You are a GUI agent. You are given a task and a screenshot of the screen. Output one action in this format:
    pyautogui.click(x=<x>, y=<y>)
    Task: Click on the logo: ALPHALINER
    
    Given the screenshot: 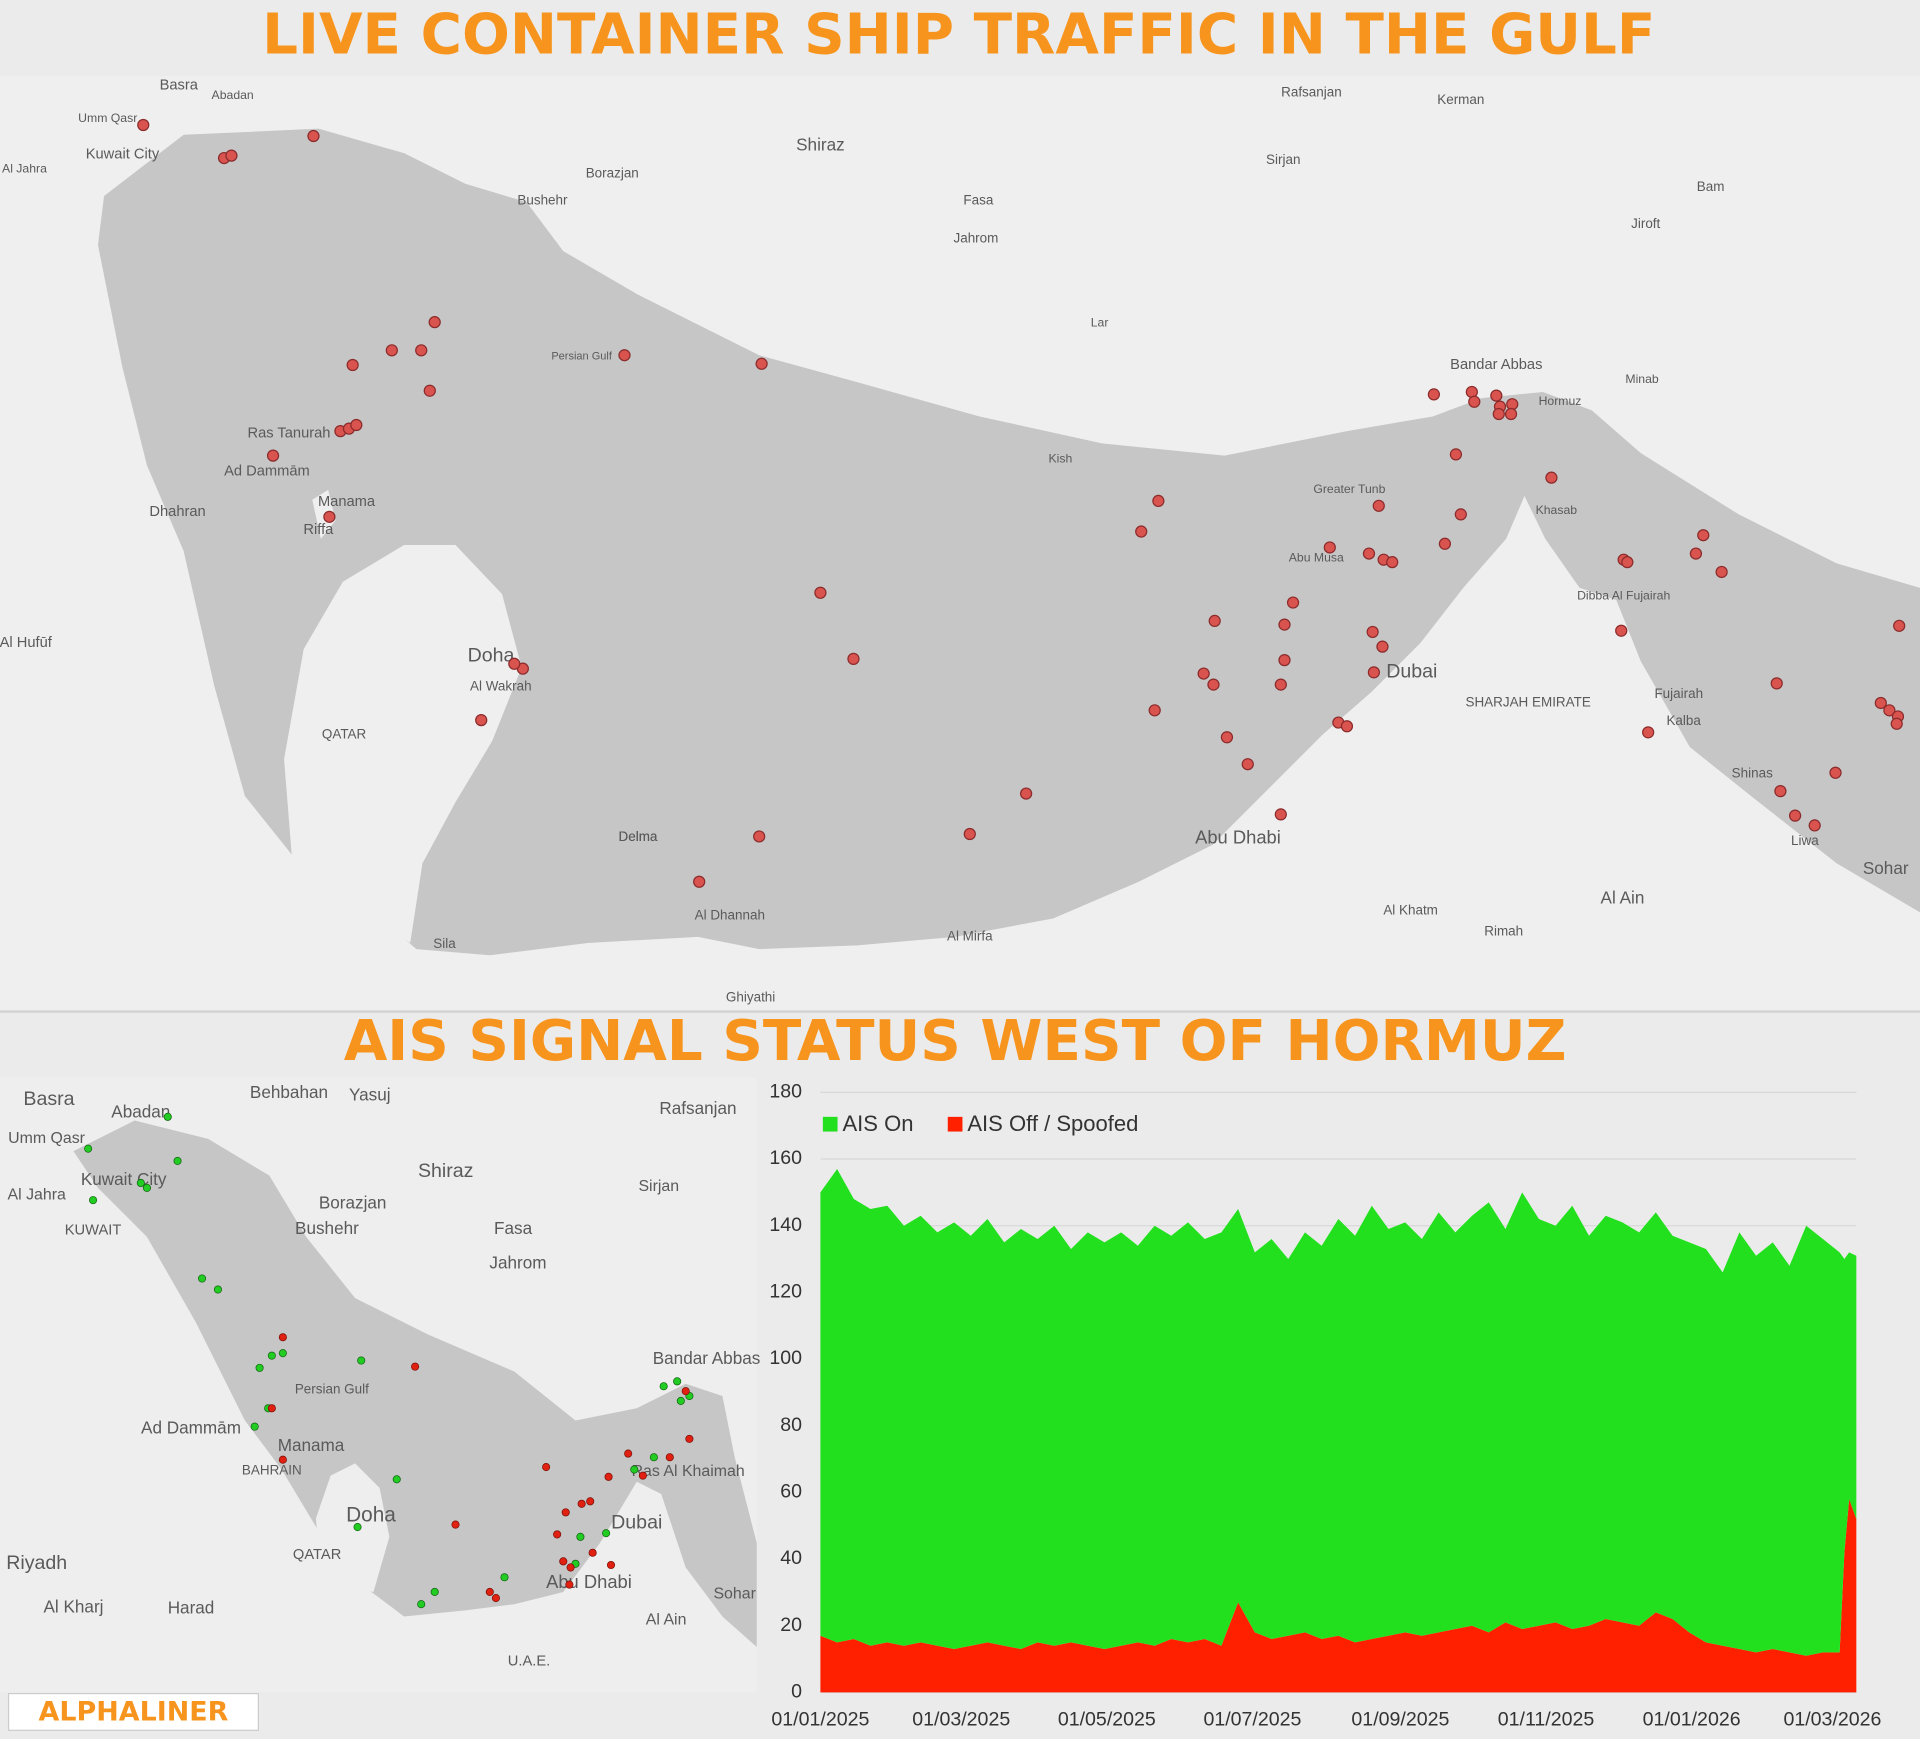 What is the action you would take?
    pyautogui.click(x=134, y=1712)
    